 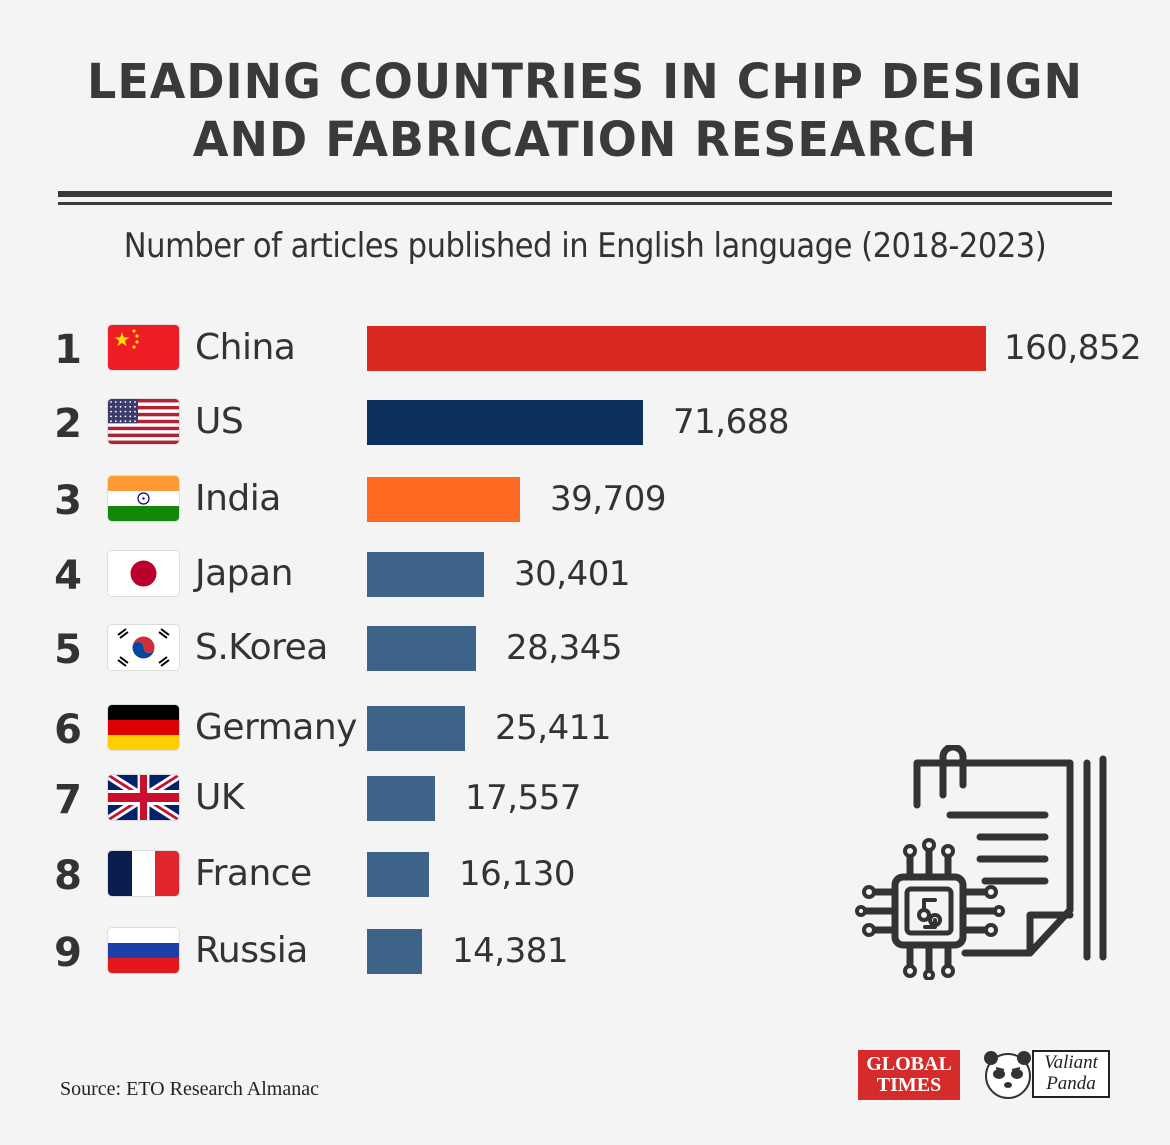 What do you see at coordinates (585, 874) in the screenshot?
I see `bar-row-france: 8 France 16,130` at bounding box center [585, 874].